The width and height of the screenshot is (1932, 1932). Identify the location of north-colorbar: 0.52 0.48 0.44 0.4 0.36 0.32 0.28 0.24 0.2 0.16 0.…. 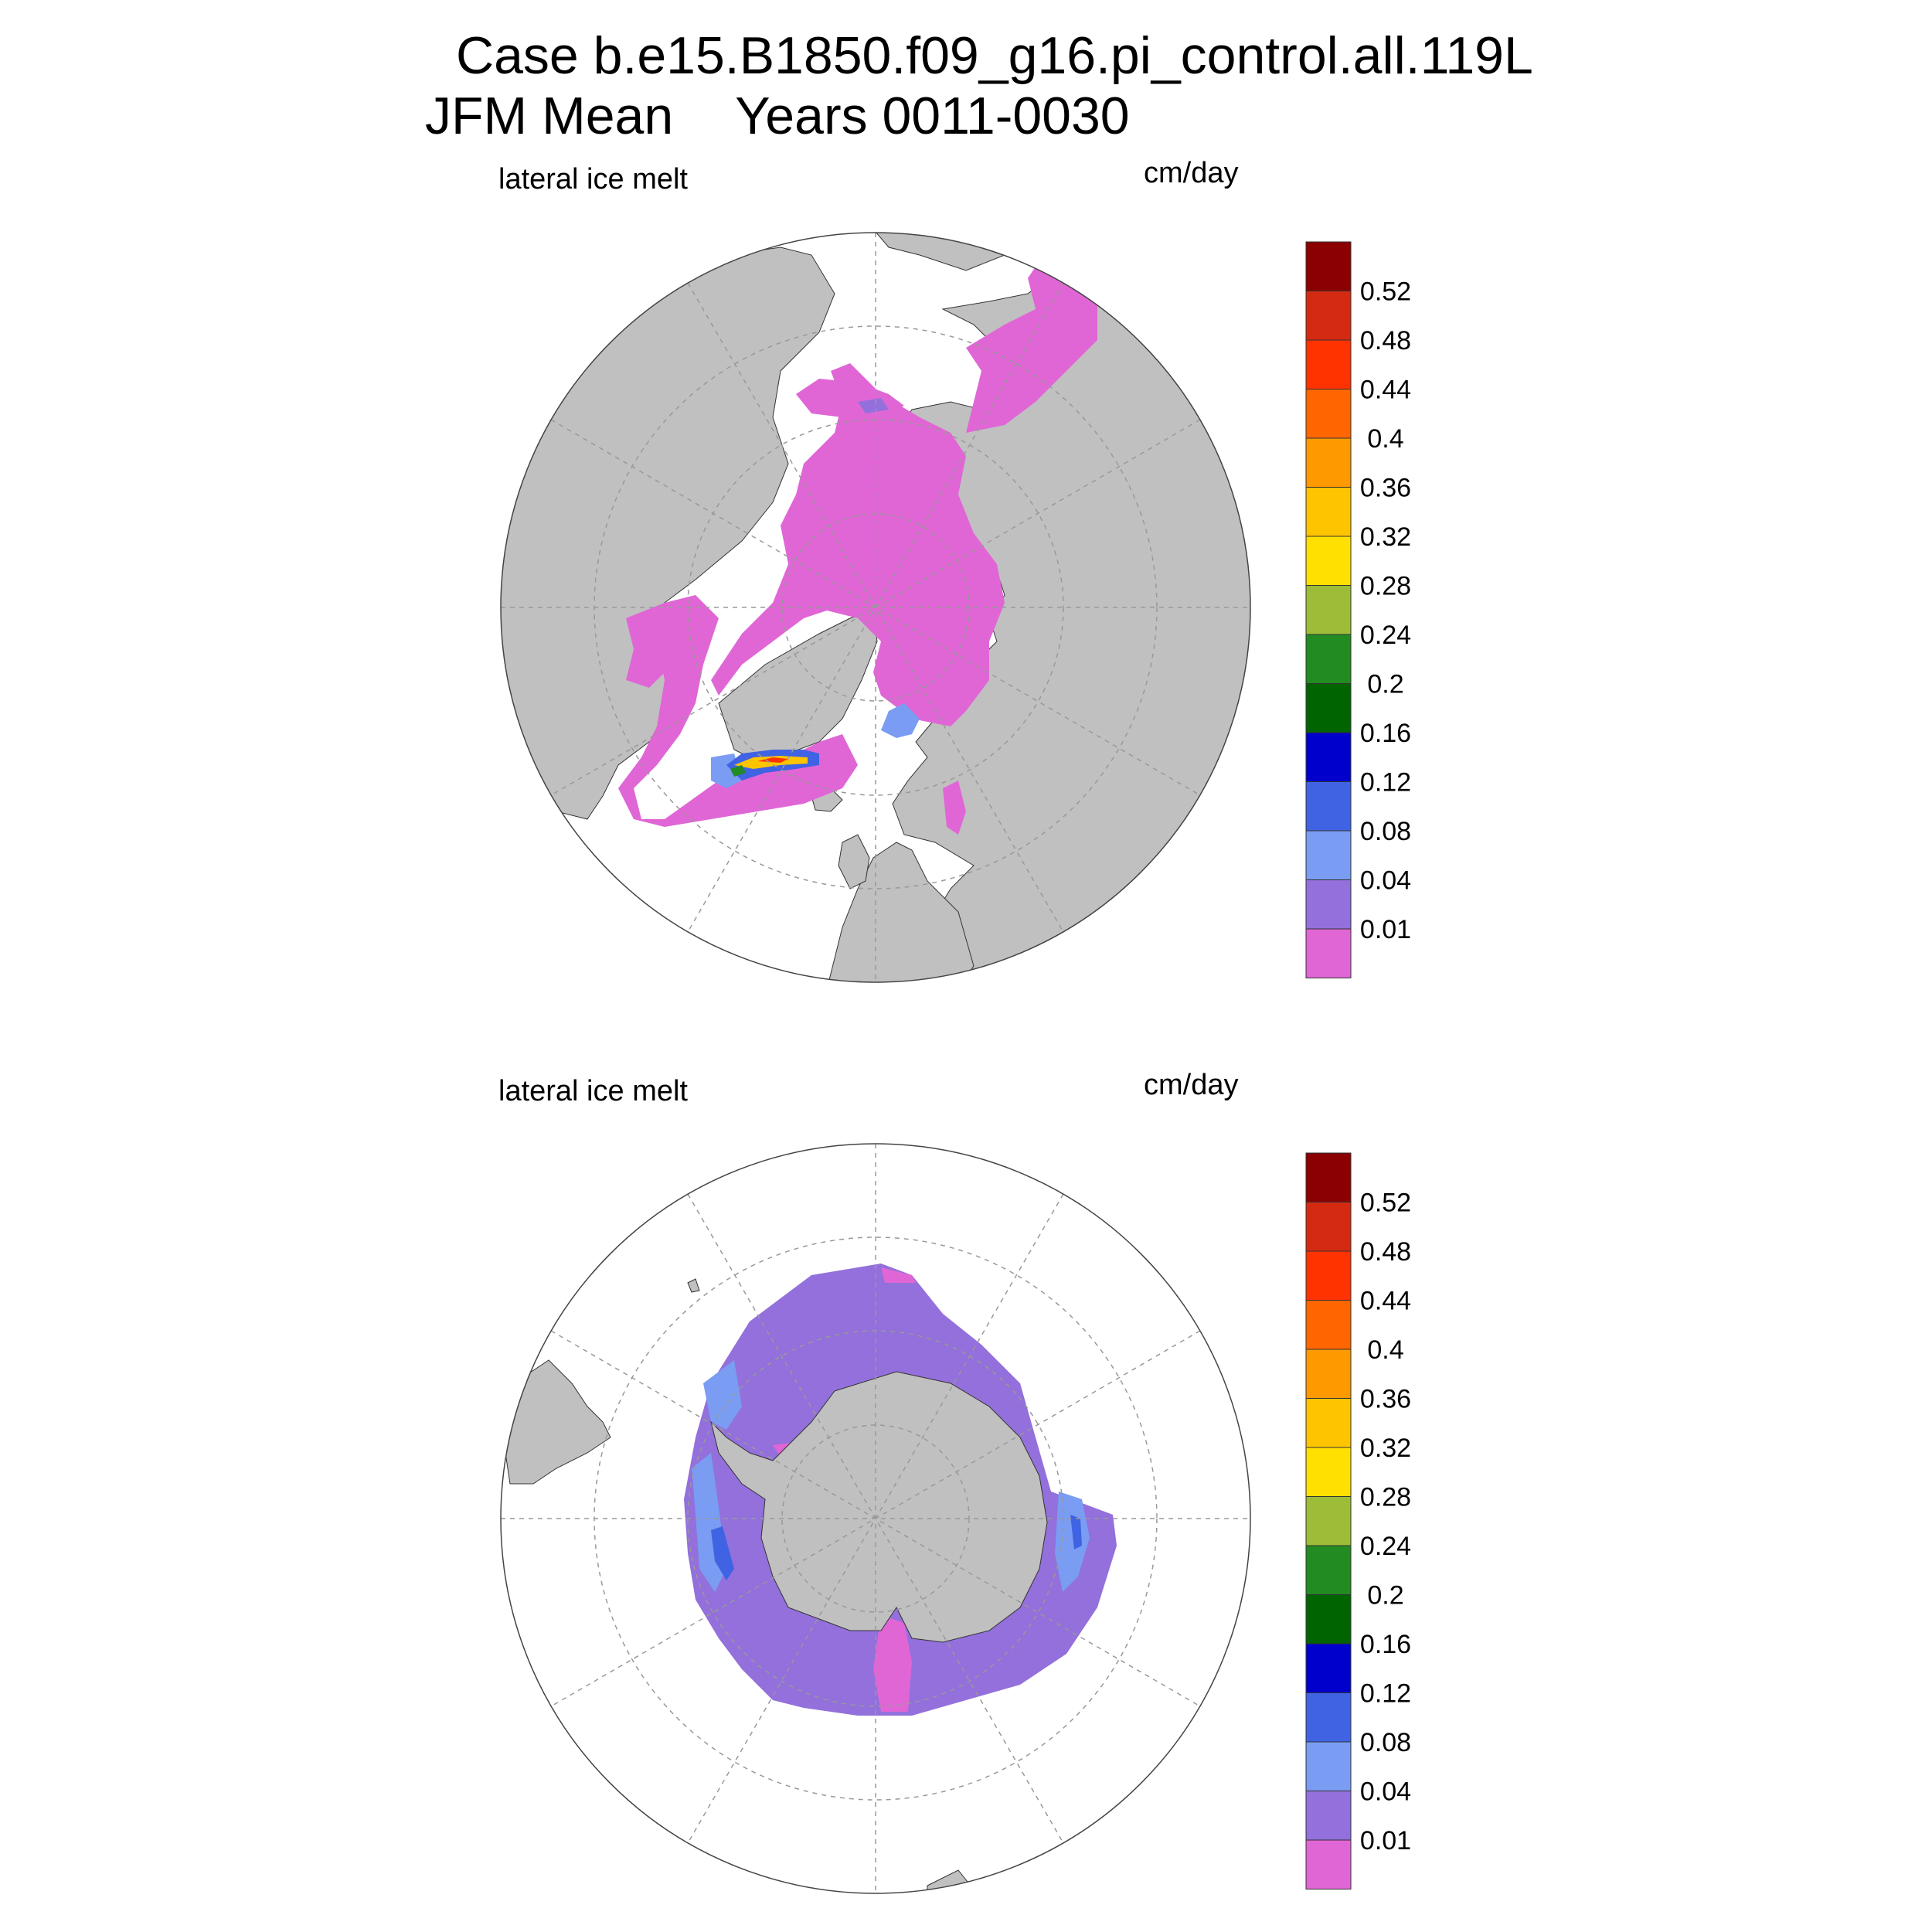
(1358, 610).